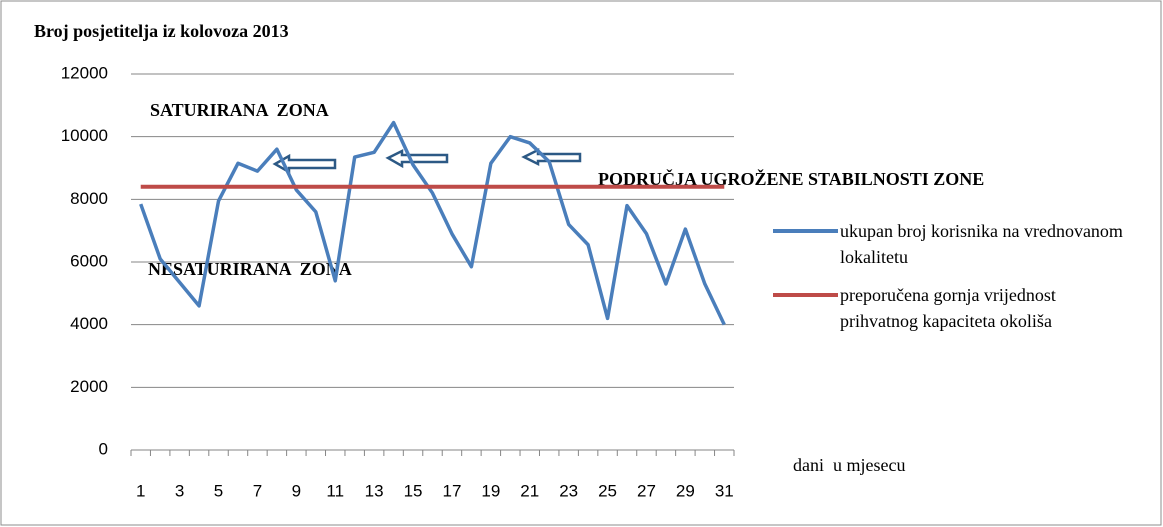 This screenshot has width=1163, height=527. Describe the element at coordinates (413, 490) in the screenshot. I see `x-tick-label: 15` at that location.